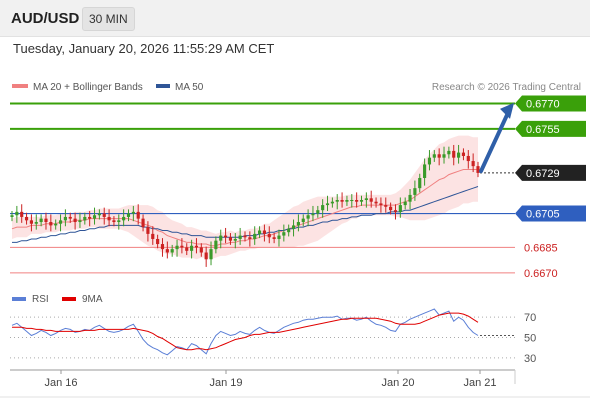 The width and height of the screenshot is (590, 400). What do you see at coordinates (270, 379) in the screenshot?
I see `x-axis: Jan 16 Jan 19 Jan 20 Jan 21` at bounding box center [270, 379].